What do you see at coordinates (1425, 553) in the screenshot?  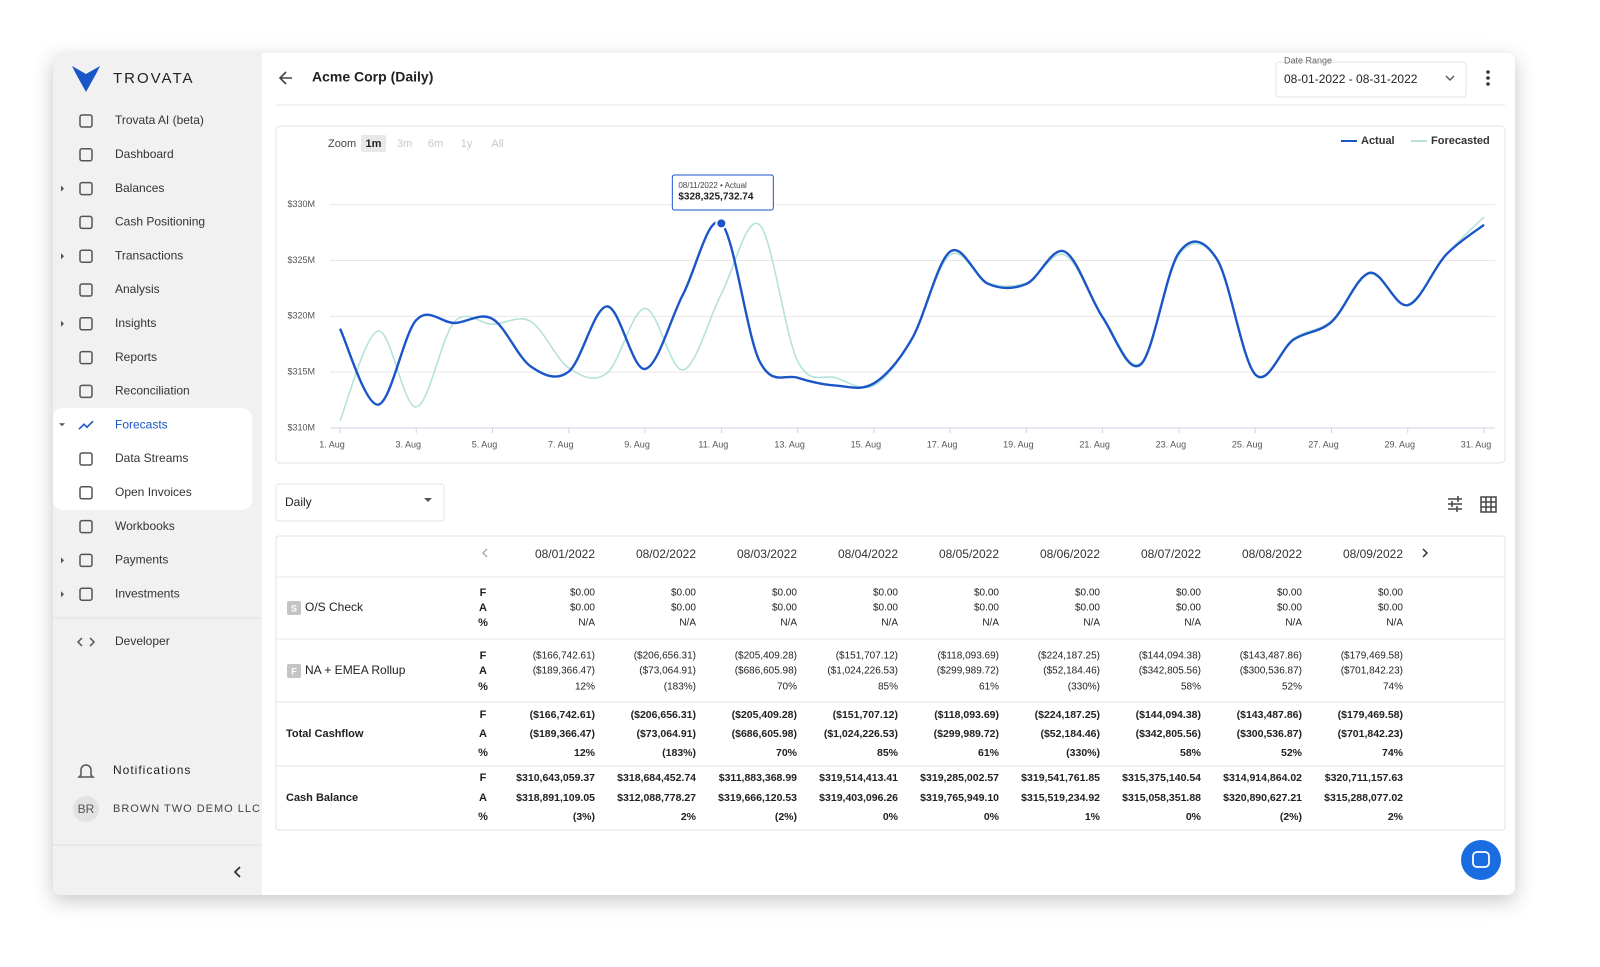 I see `next-button` at bounding box center [1425, 553].